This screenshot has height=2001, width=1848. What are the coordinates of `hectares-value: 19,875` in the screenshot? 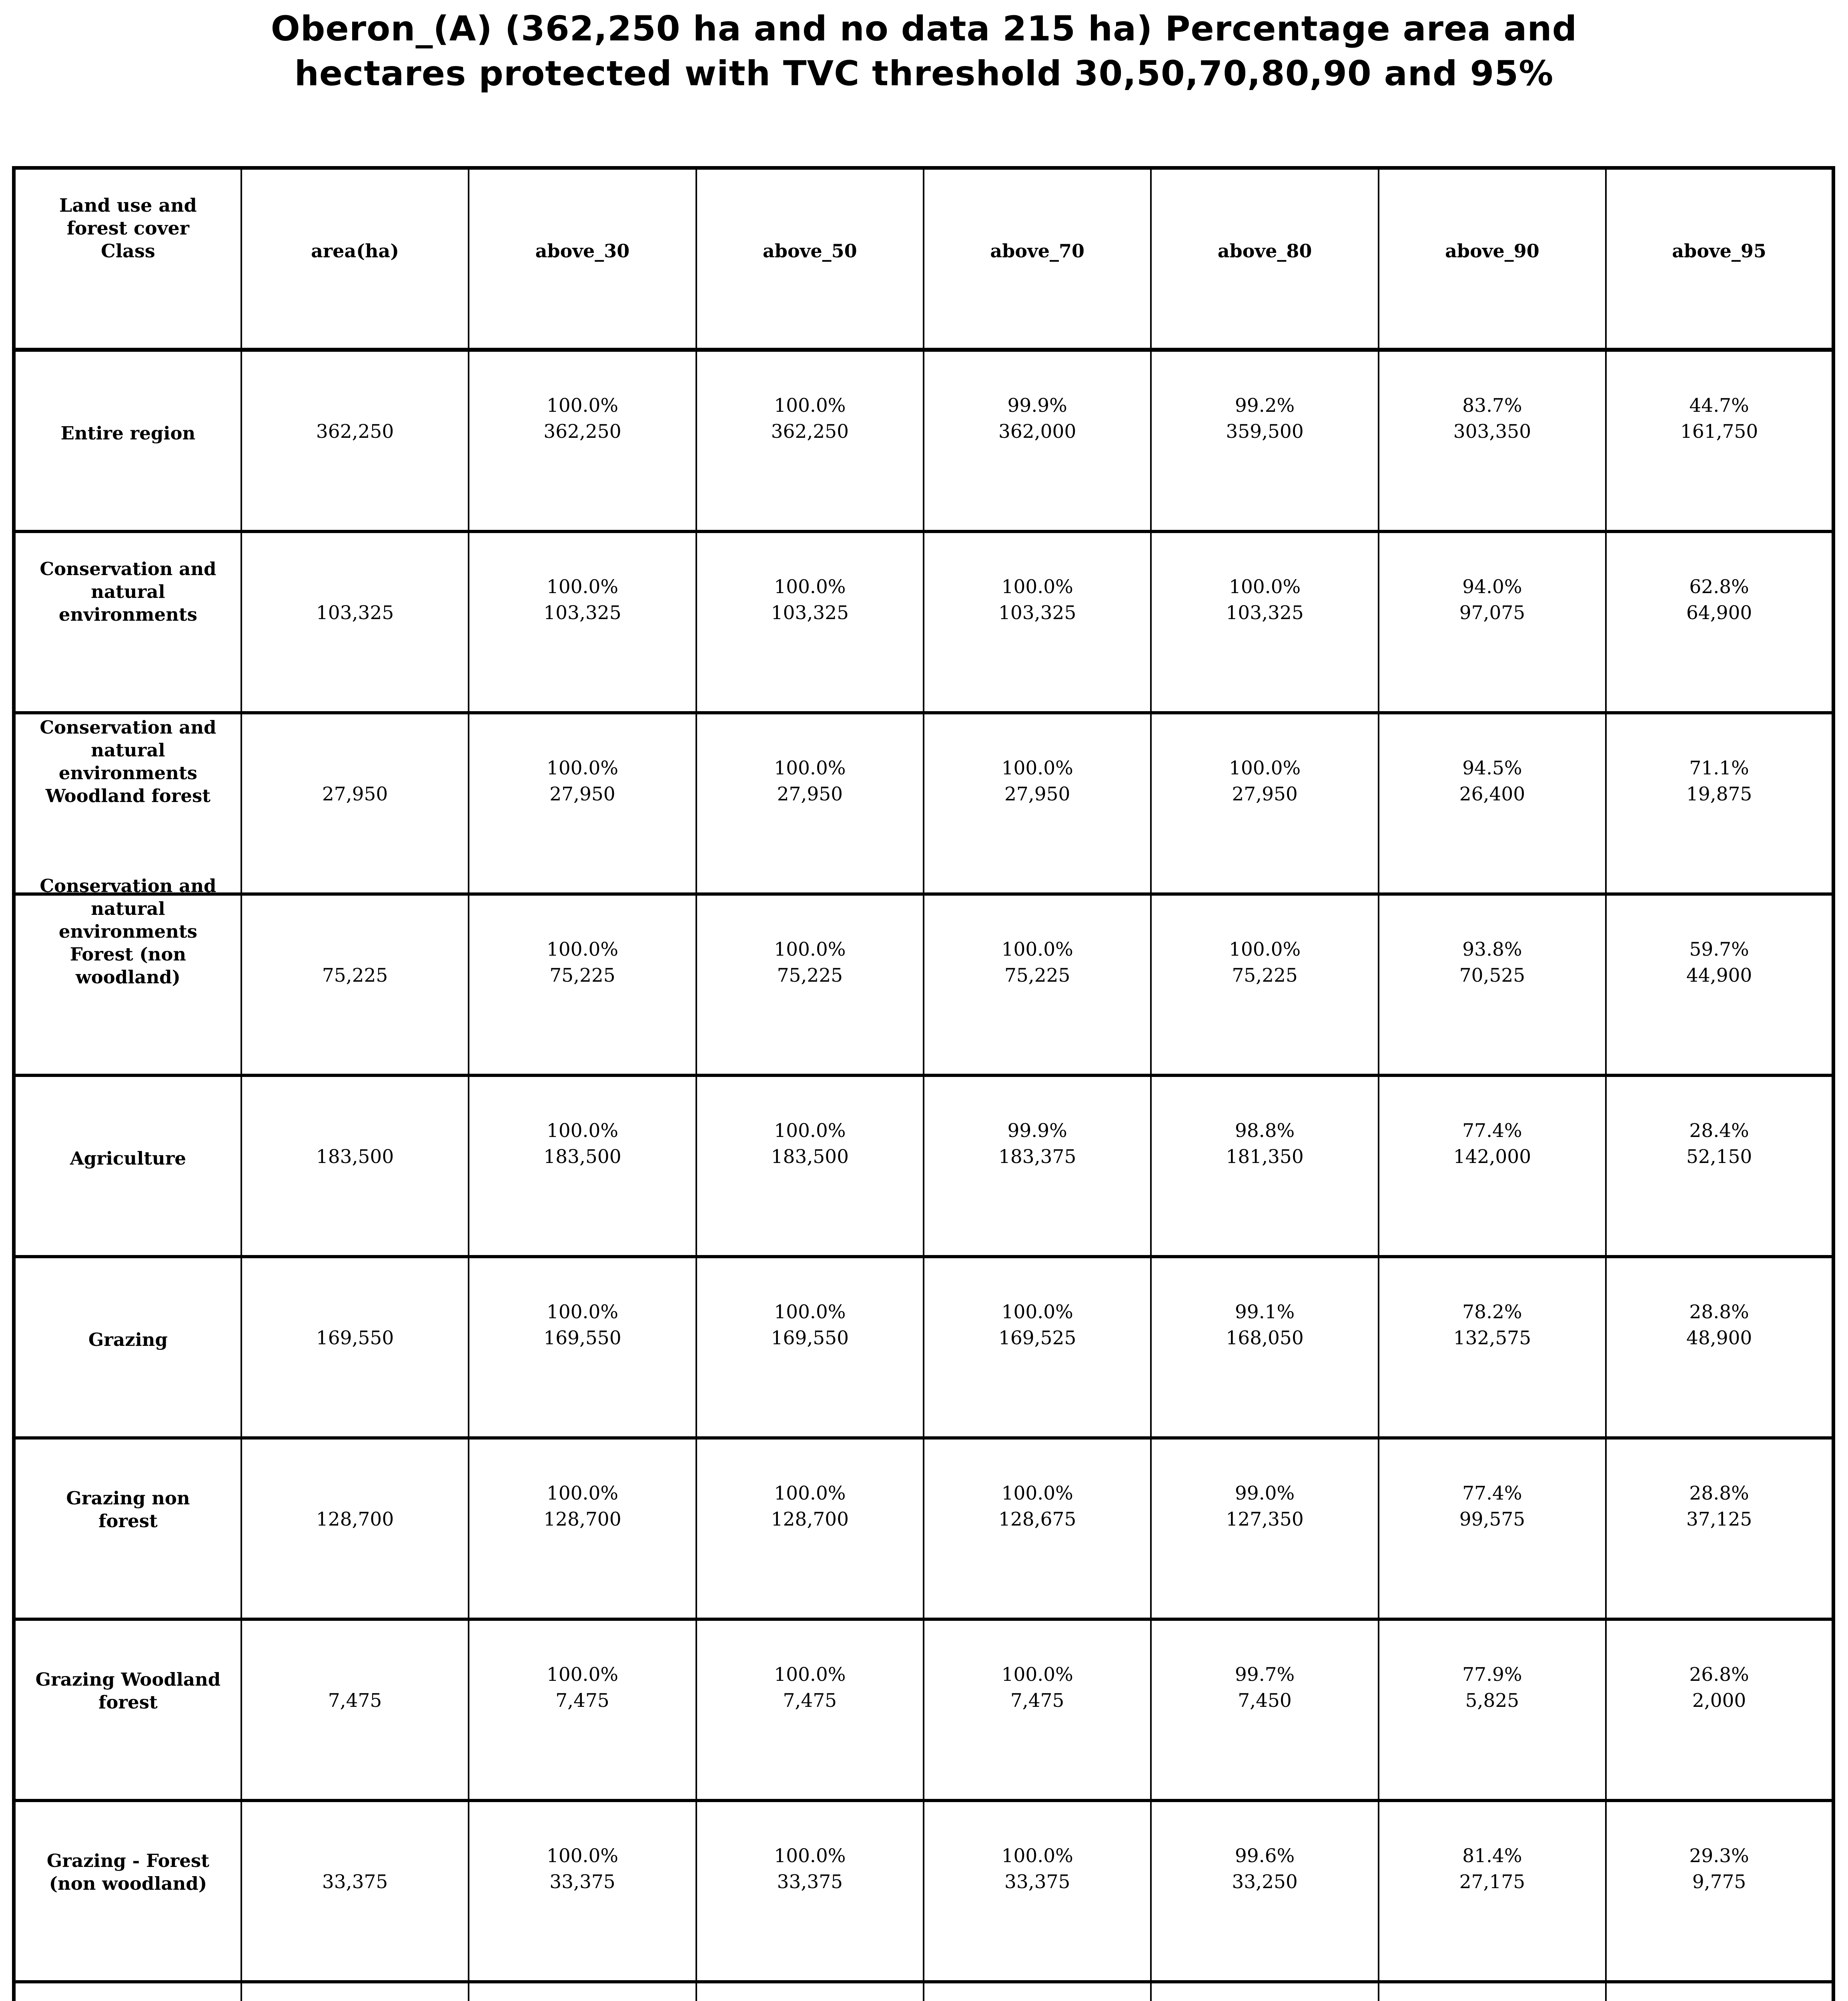 It's located at (1719, 794).